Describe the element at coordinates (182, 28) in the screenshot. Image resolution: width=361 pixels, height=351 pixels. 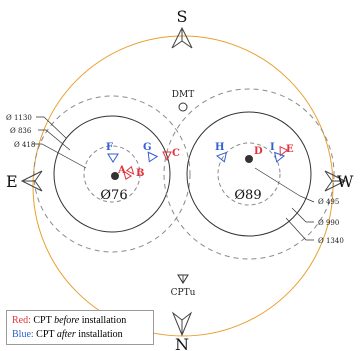
I see `compass-south: S` at that location.